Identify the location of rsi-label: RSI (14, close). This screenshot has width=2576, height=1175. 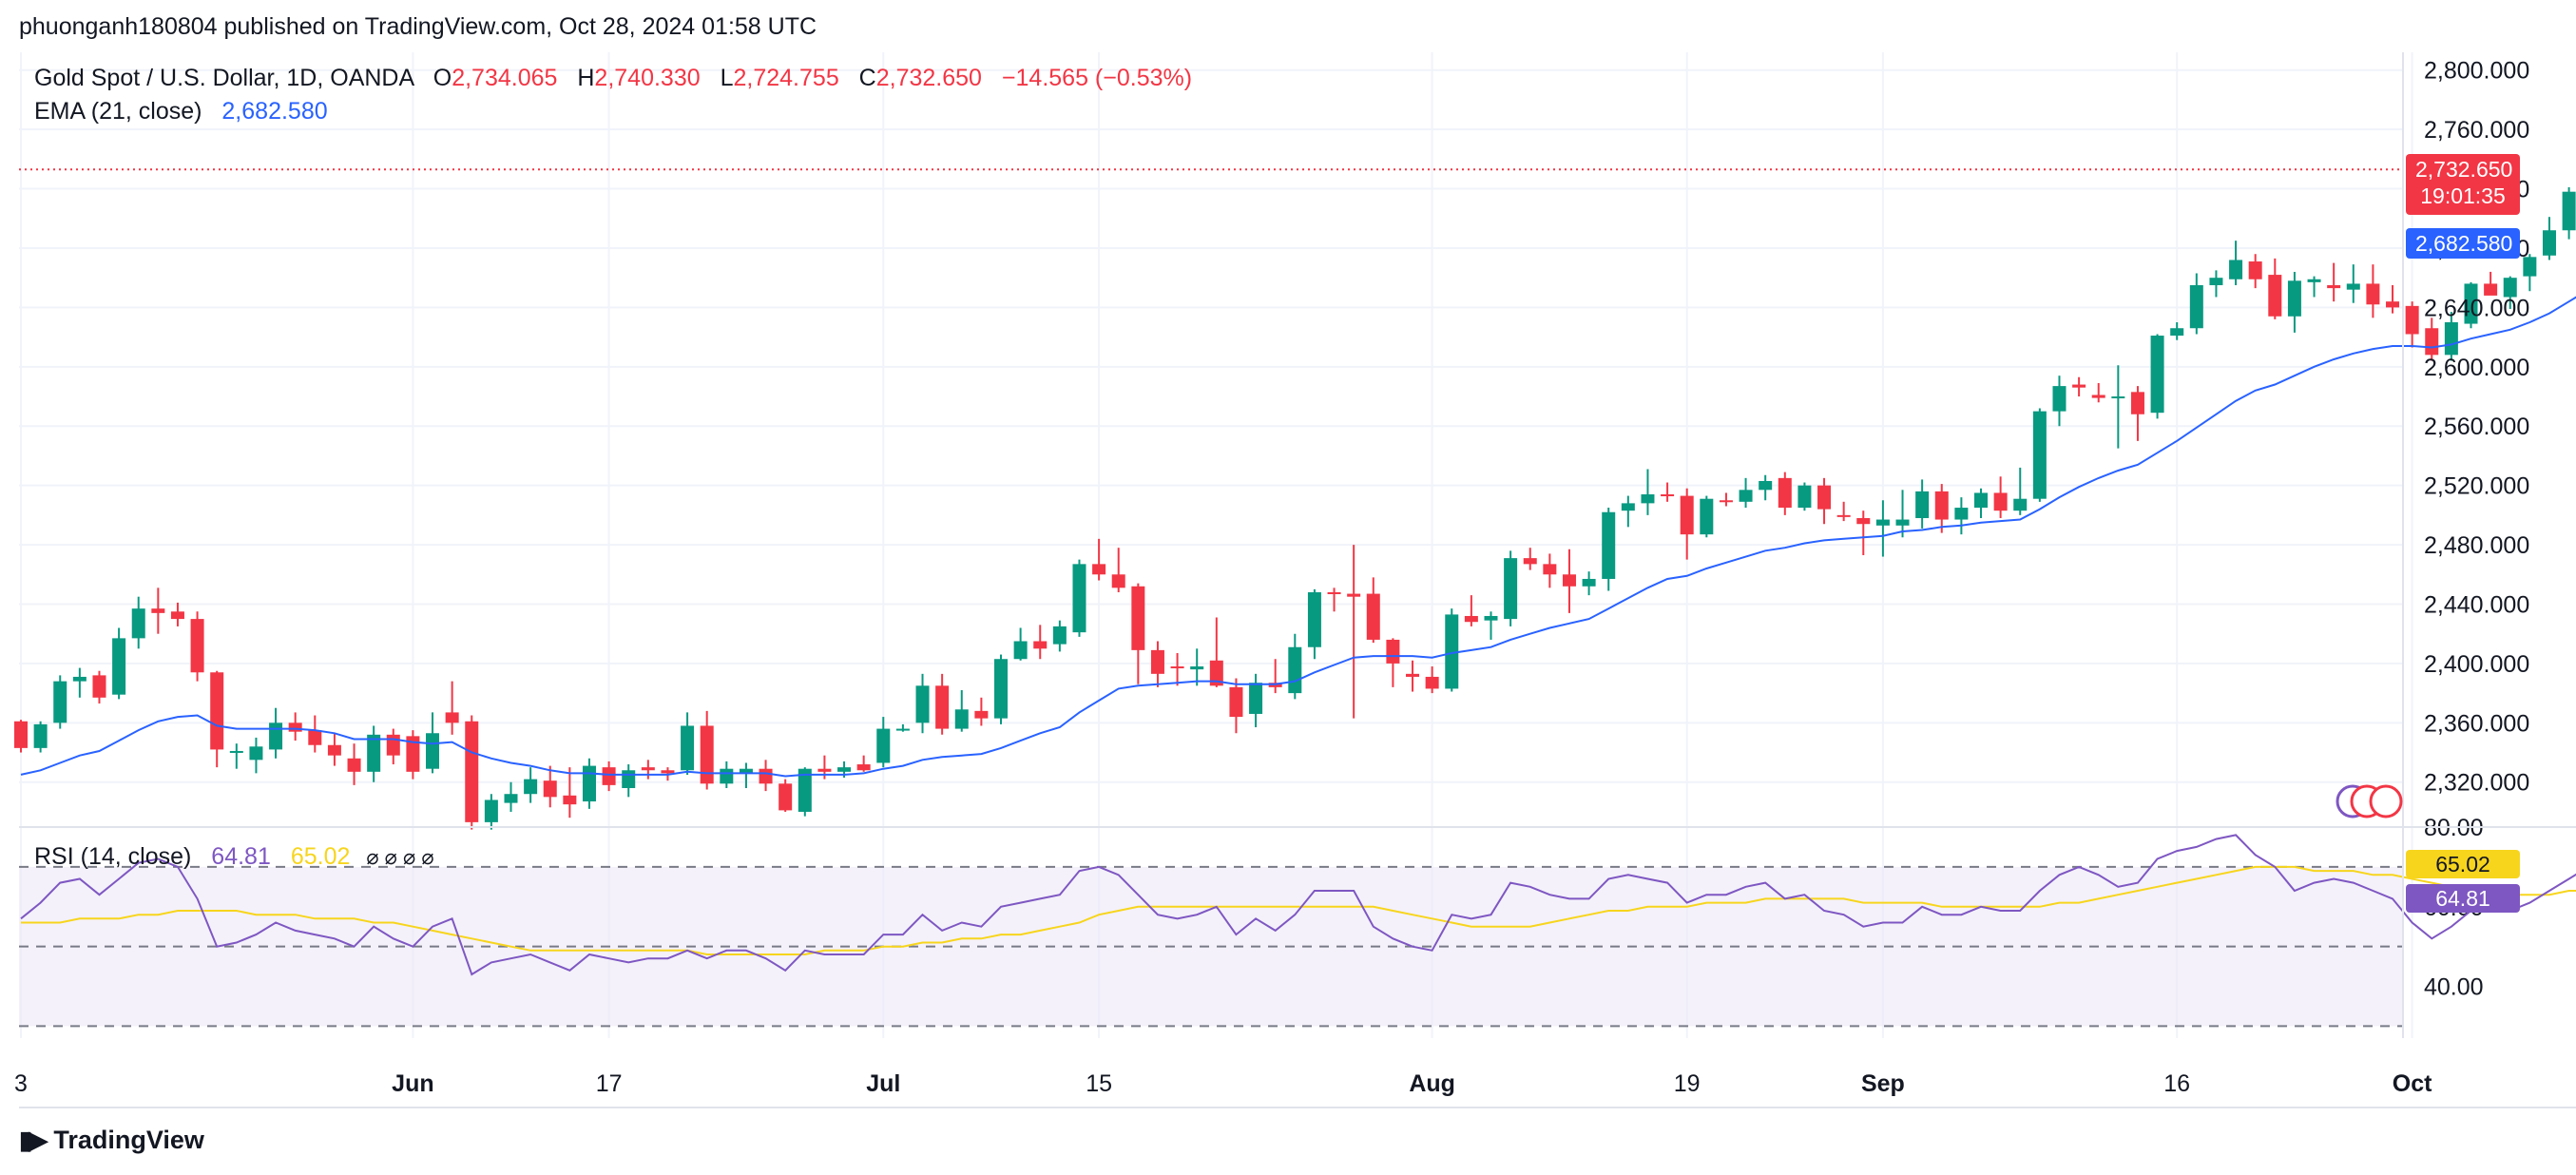
(113, 856).